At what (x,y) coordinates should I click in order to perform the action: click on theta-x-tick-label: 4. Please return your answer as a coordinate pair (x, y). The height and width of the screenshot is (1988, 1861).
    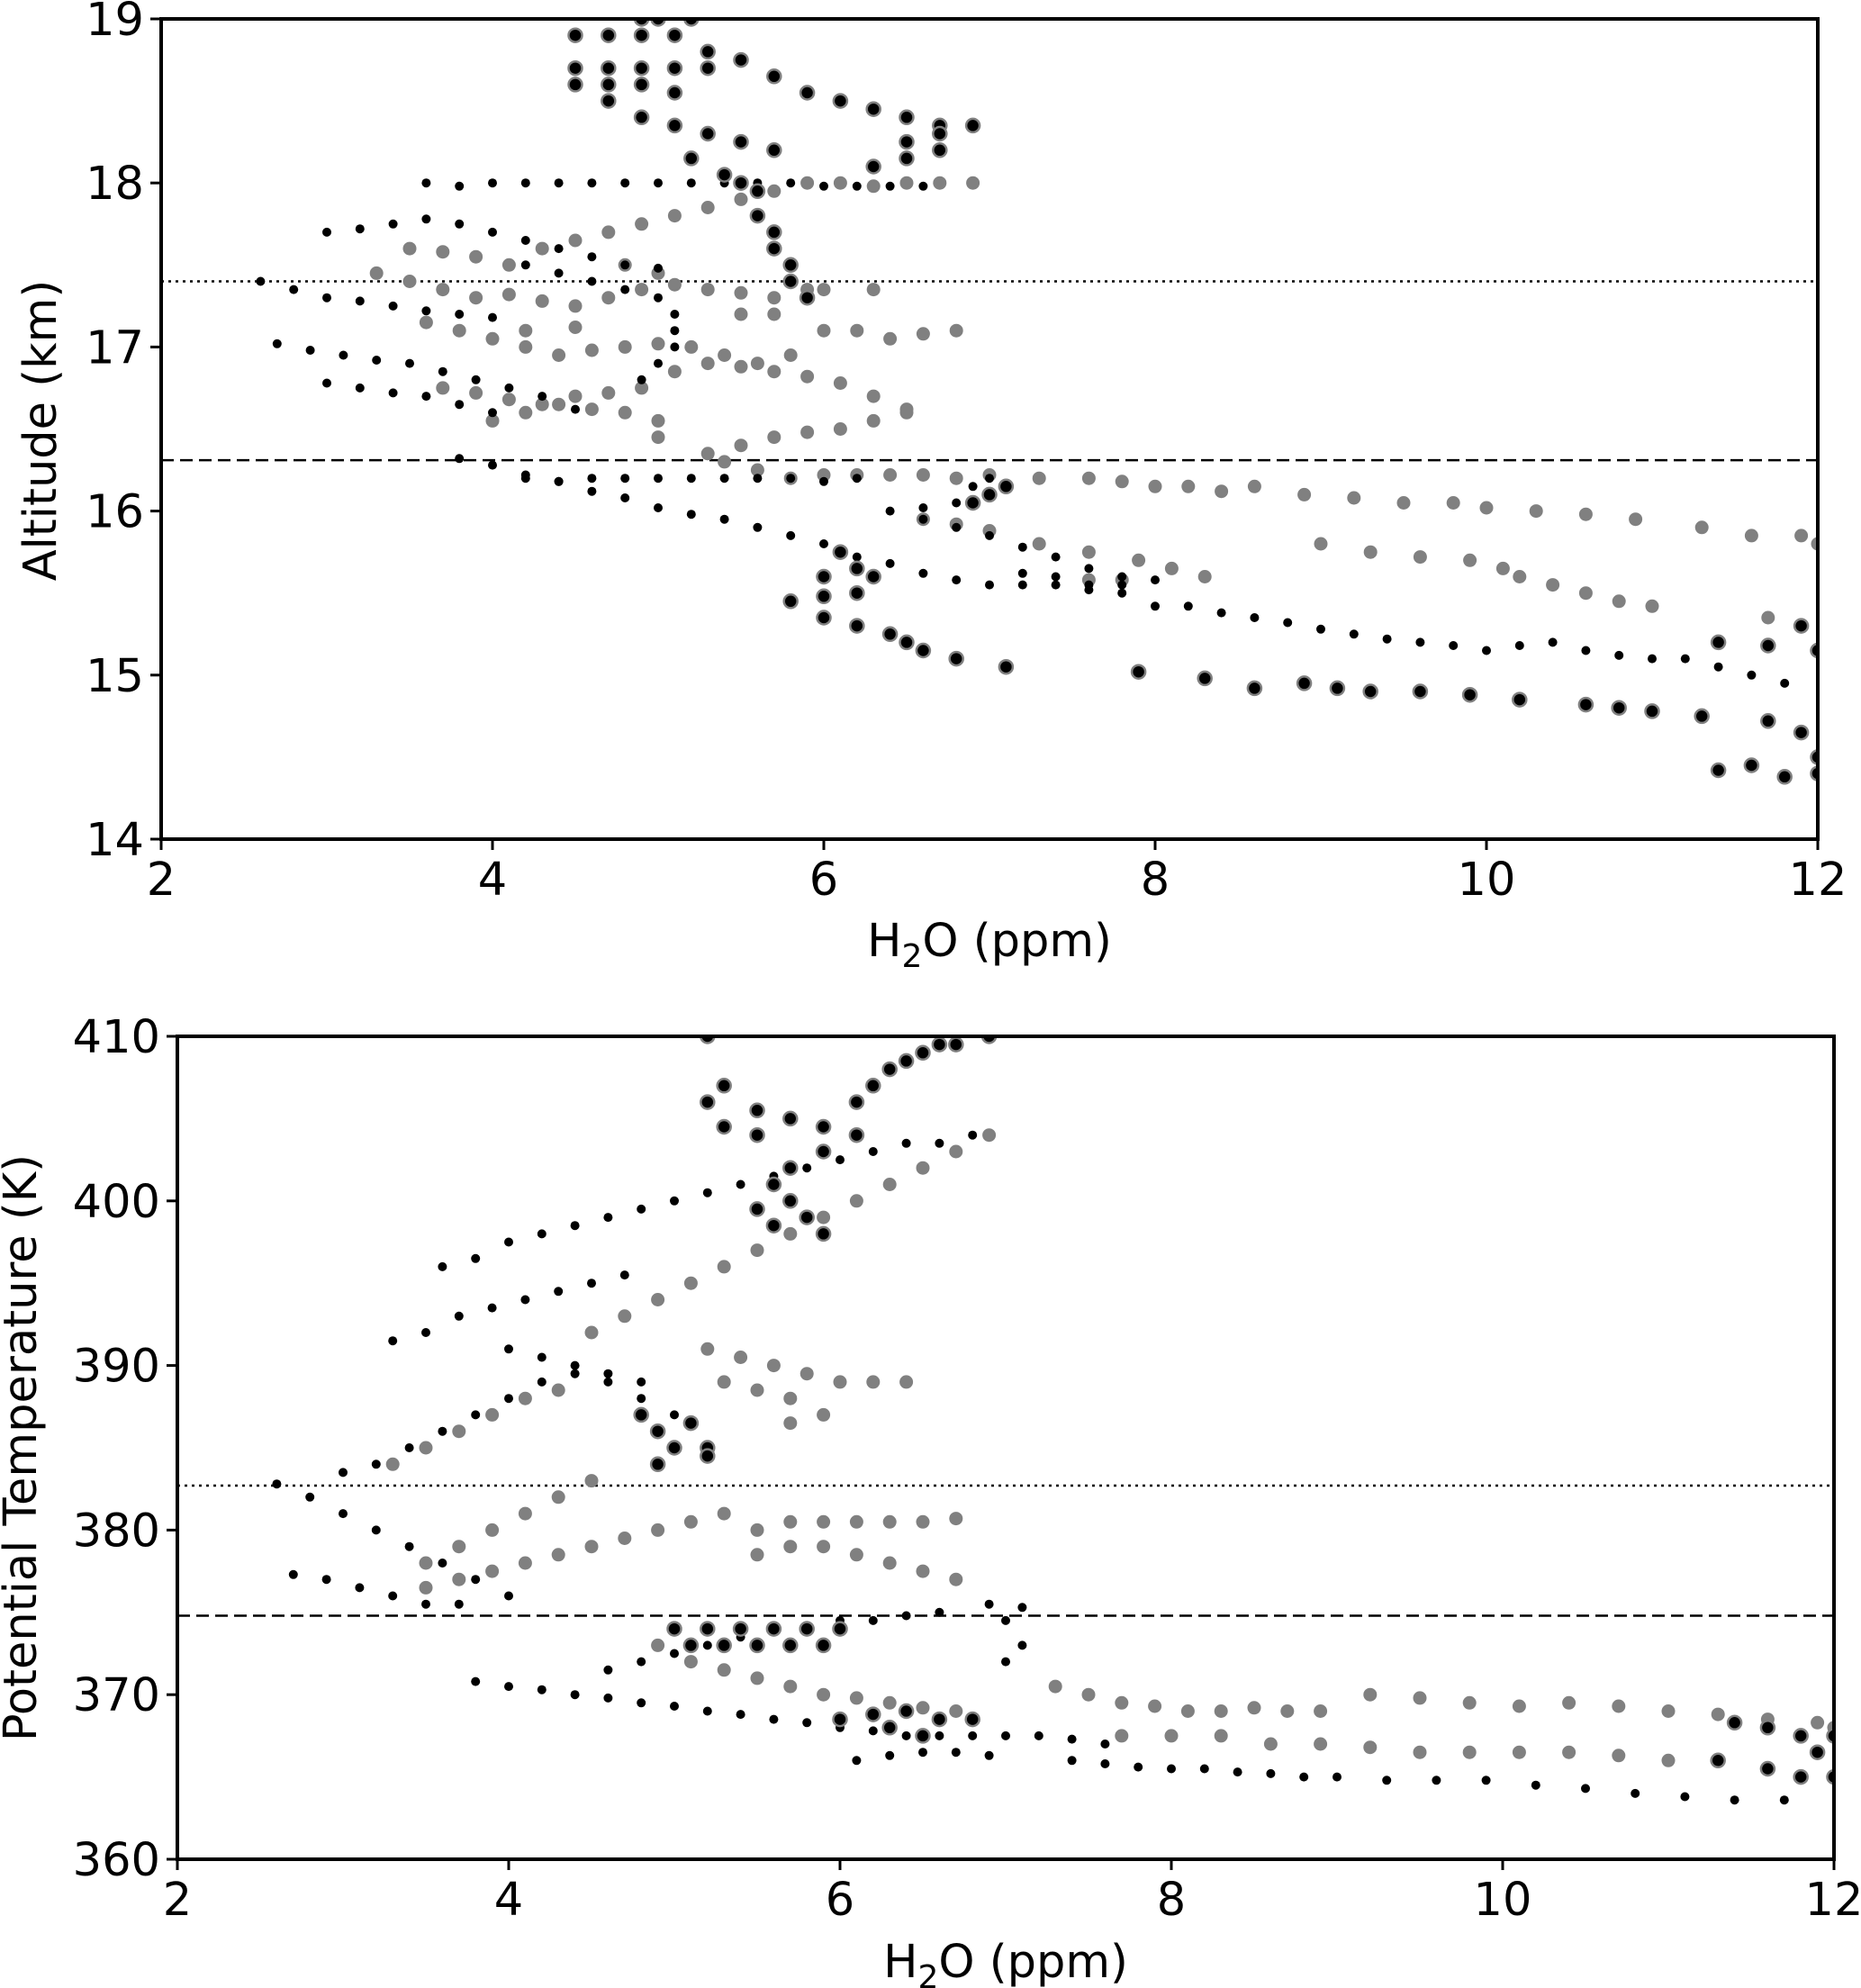
    Looking at the image, I should click on (508, 1900).